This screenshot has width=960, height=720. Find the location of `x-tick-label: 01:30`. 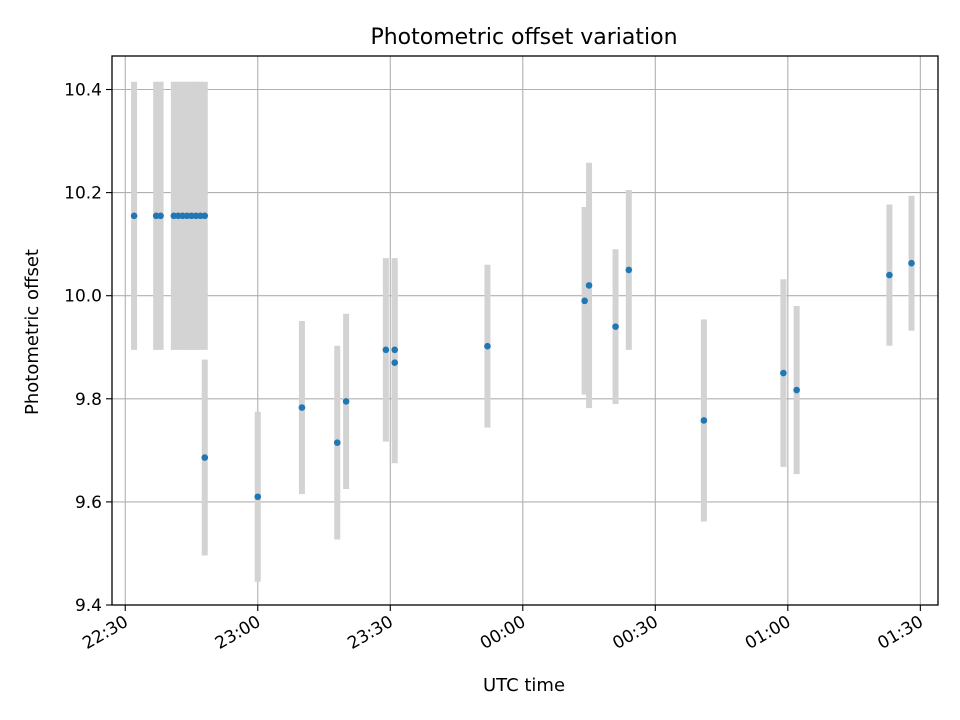

x-tick-label: 01:30 is located at coordinates (900, 633).